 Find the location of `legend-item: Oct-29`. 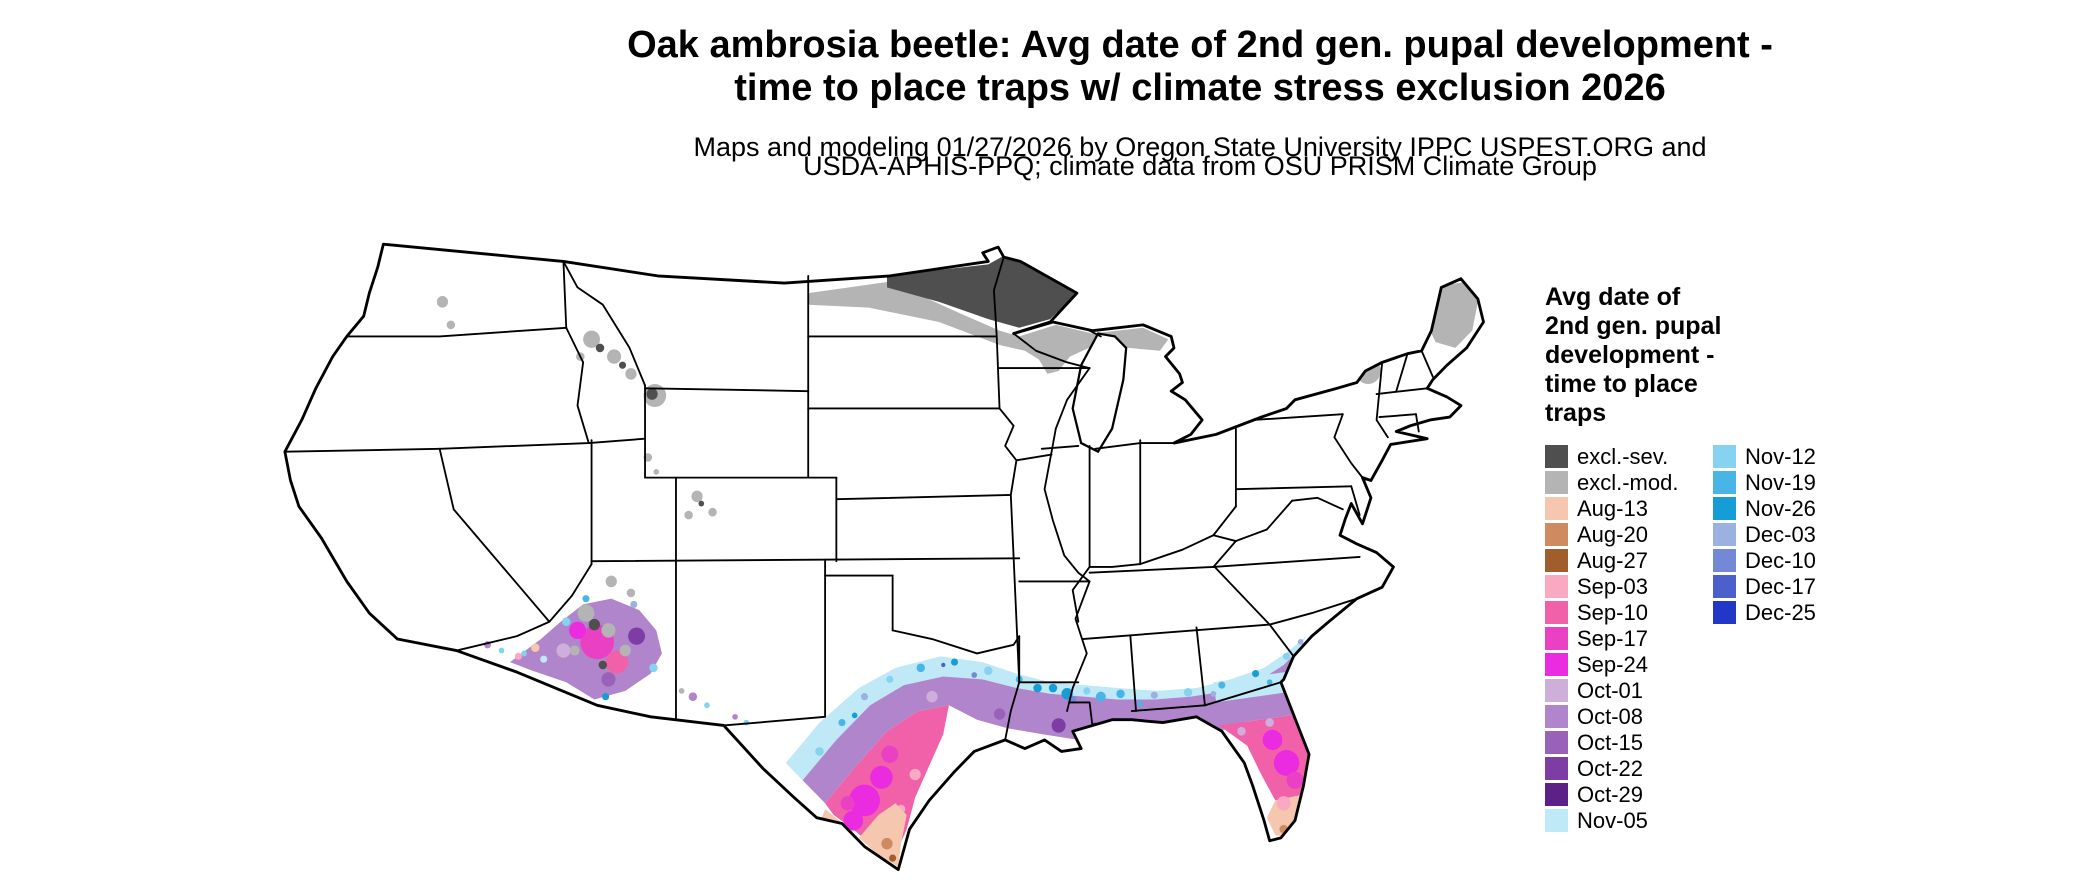

legend-item: Oct-29 is located at coordinates (1629, 794).